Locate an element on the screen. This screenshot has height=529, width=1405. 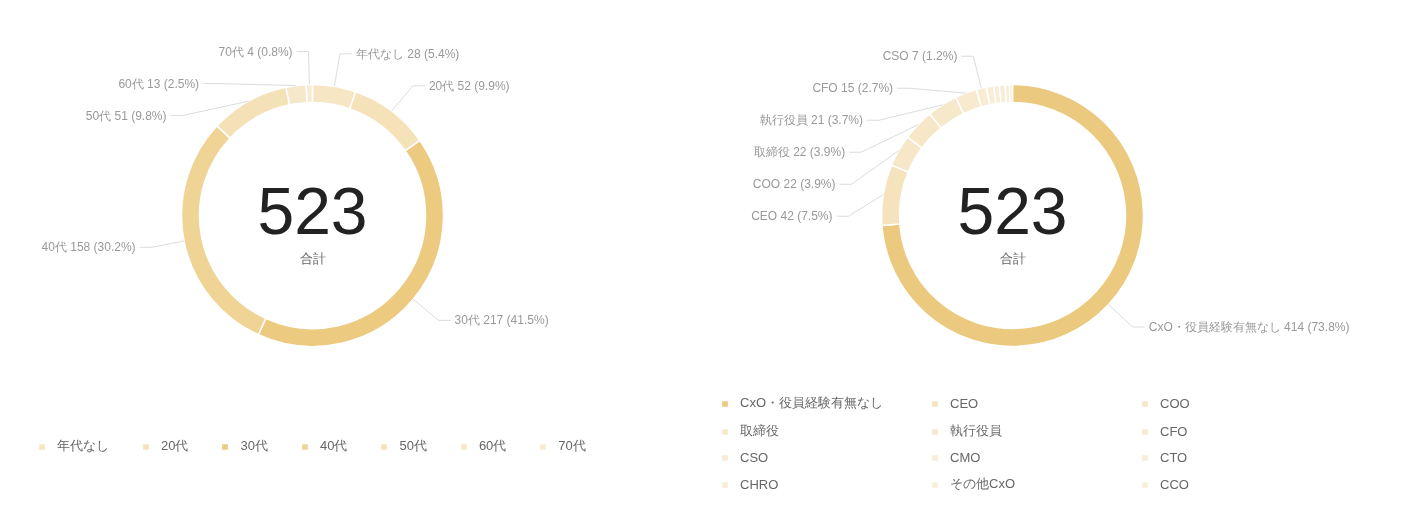
category-label: COO 22 (3.9%) is located at coordinates (794, 184).